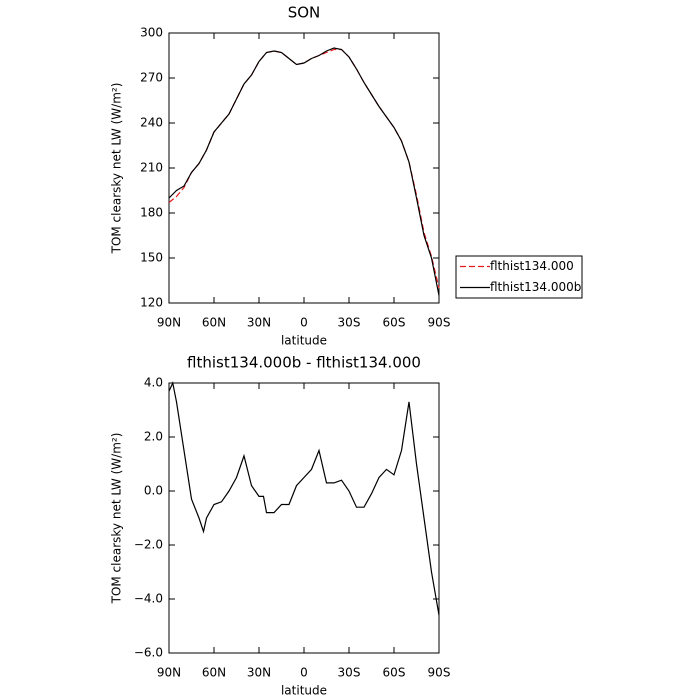  What do you see at coordinates (304, 363) in the screenshot?
I see `chart-title: flthist134.000b - flthist134.000` at bounding box center [304, 363].